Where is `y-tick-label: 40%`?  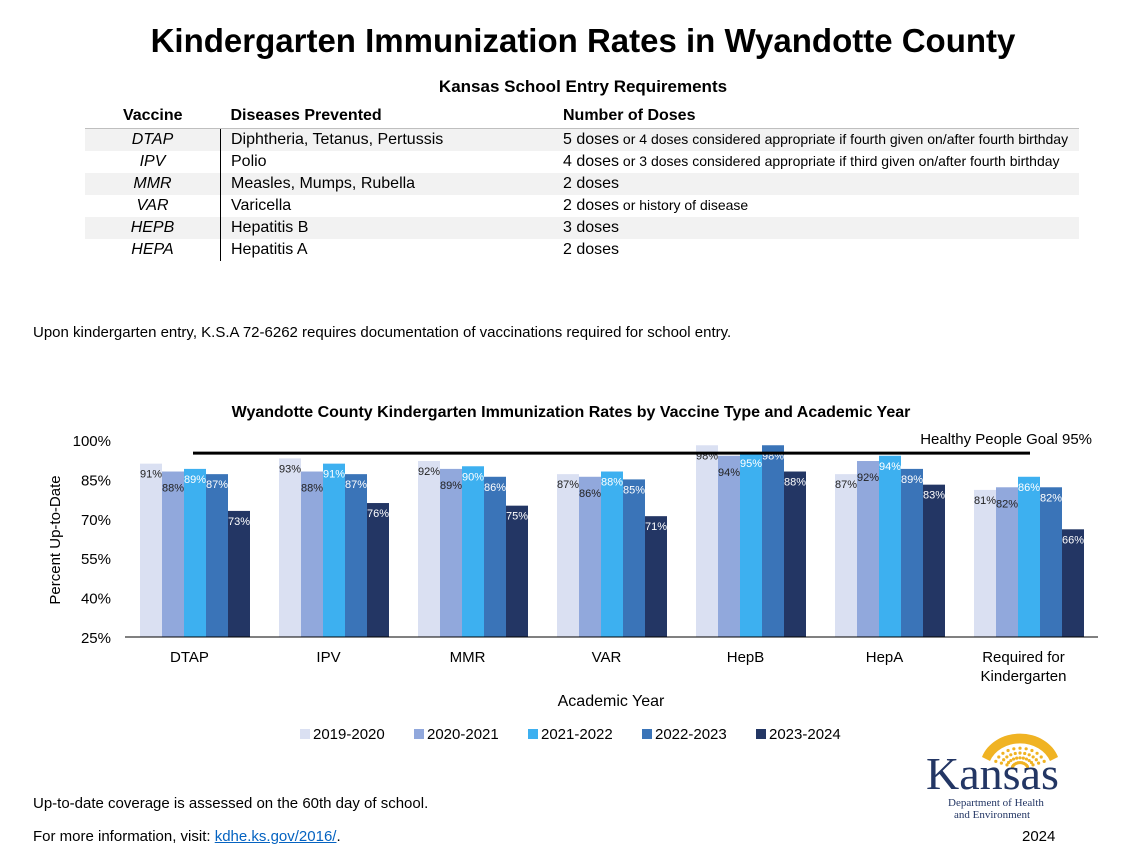 y-tick-label: 40% is located at coordinates (96, 599).